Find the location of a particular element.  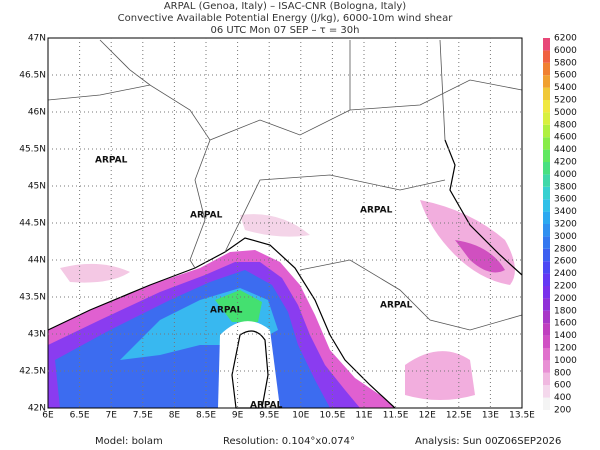

lon-label: 11E is located at coordinates (363, 416).